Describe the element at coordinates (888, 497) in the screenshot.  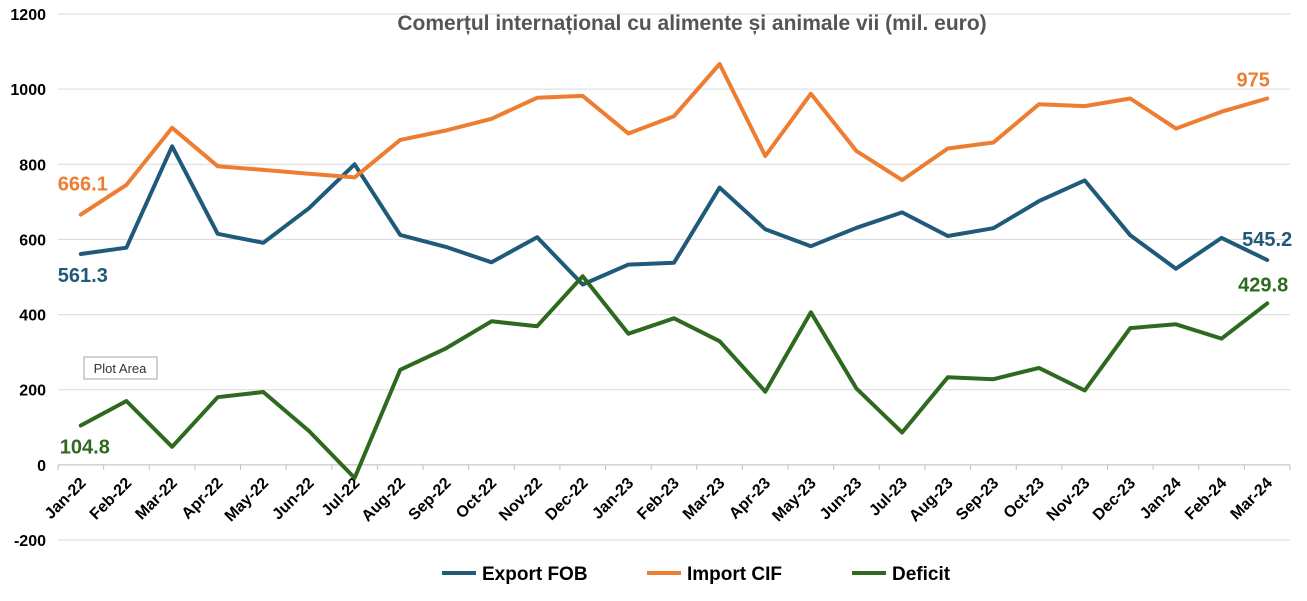
I see `x-tick-label: Jul-23` at that location.